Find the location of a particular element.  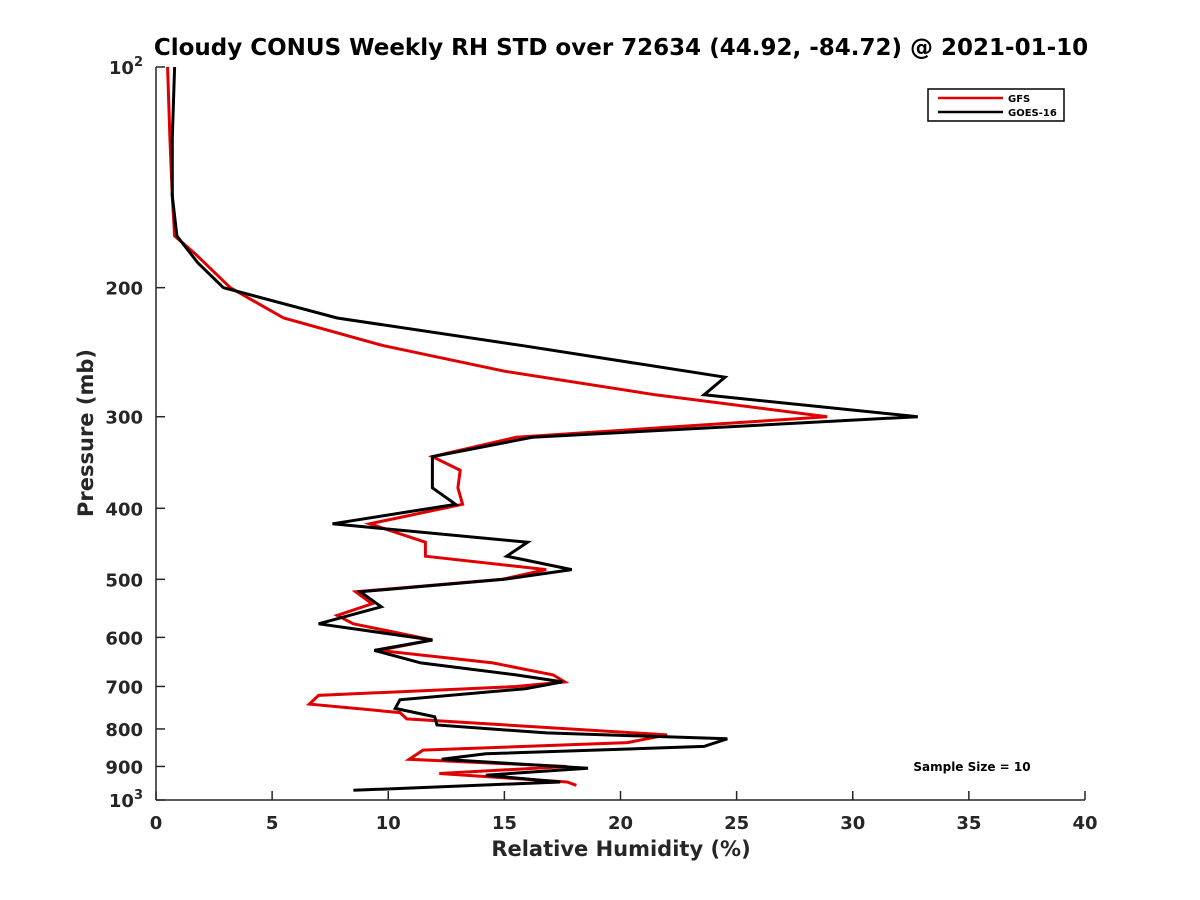

y-tick-label: 500 is located at coordinates (124, 580).